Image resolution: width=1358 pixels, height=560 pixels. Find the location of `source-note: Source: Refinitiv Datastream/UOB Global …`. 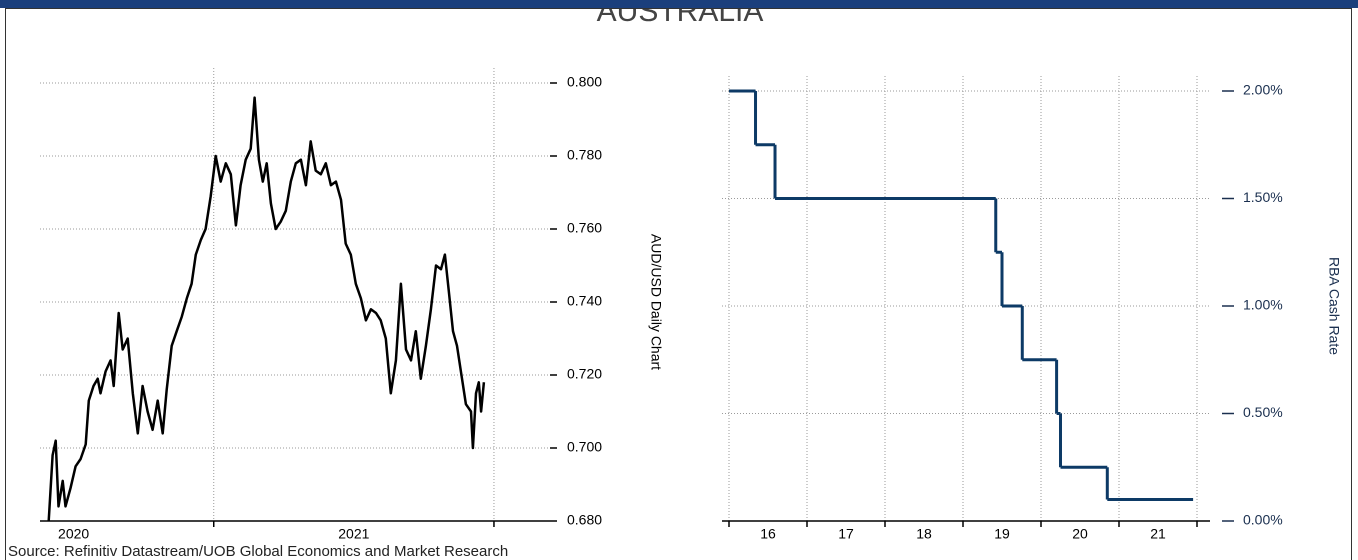

source-note: Source: Refinitiv Datastream/UOB Global … is located at coordinates (258, 551).